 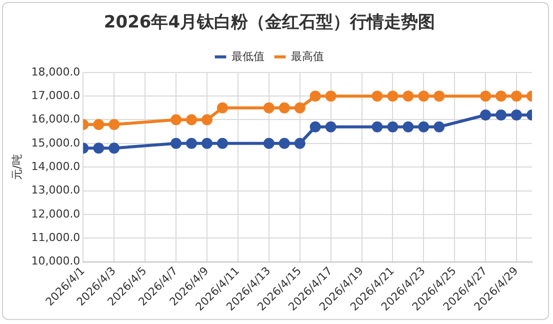 I want to click on y-tick-label: 12,000.0, so click(x=55, y=213).